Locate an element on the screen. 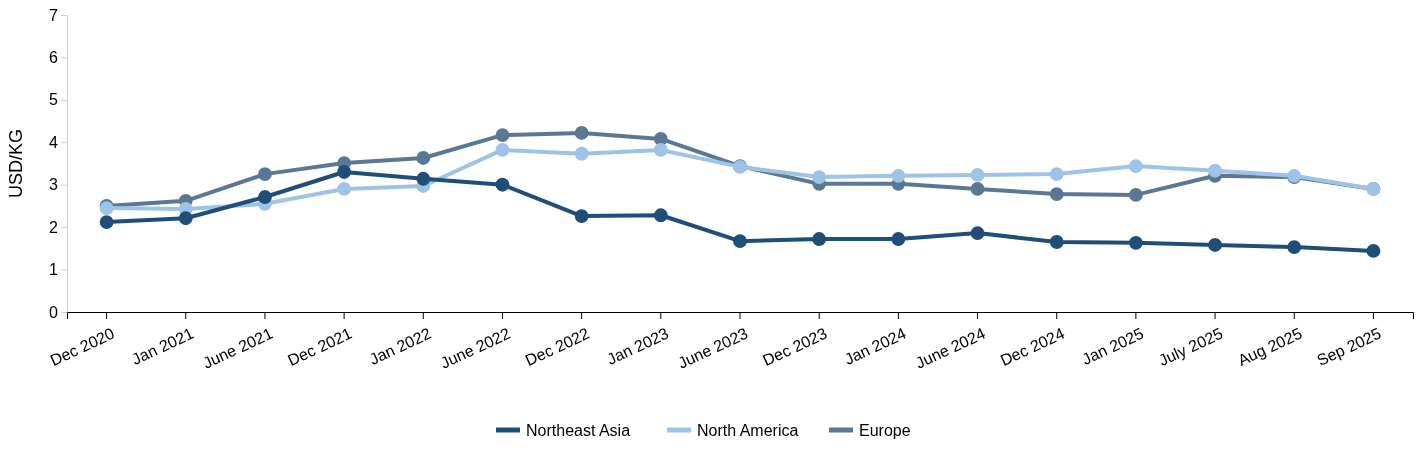 This screenshot has height=454, width=1425. x-tick-label: Jan 2022 is located at coordinates (400, 346).